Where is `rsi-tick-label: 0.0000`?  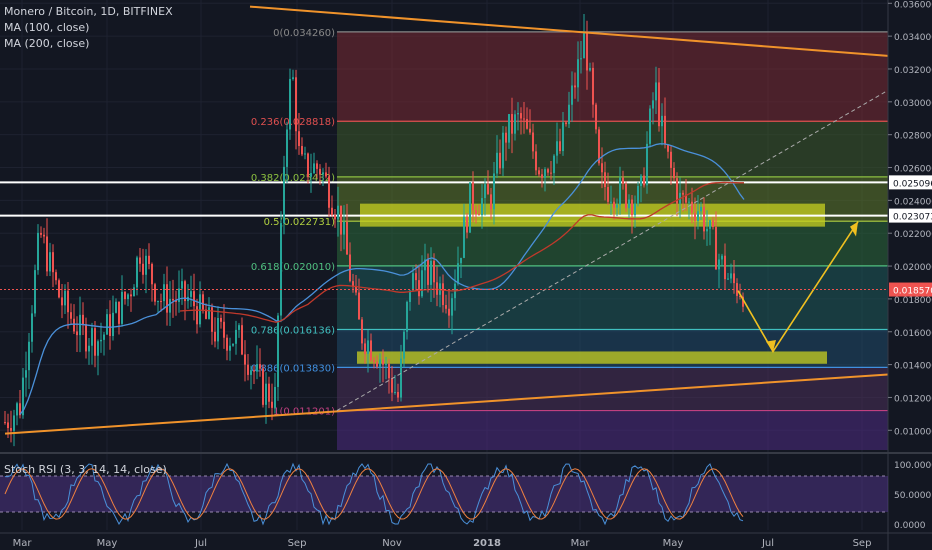 rsi-tick-label: 0.0000 is located at coordinates (910, 526).